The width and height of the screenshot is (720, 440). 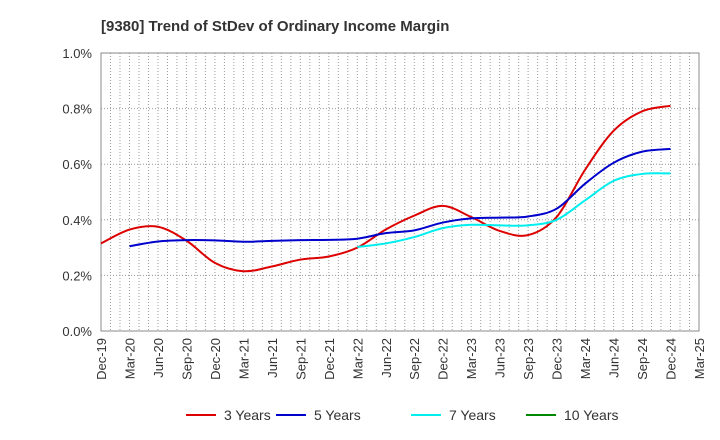 I want to click on x-tick-label: Jun-23, so click(x=500, y=358).